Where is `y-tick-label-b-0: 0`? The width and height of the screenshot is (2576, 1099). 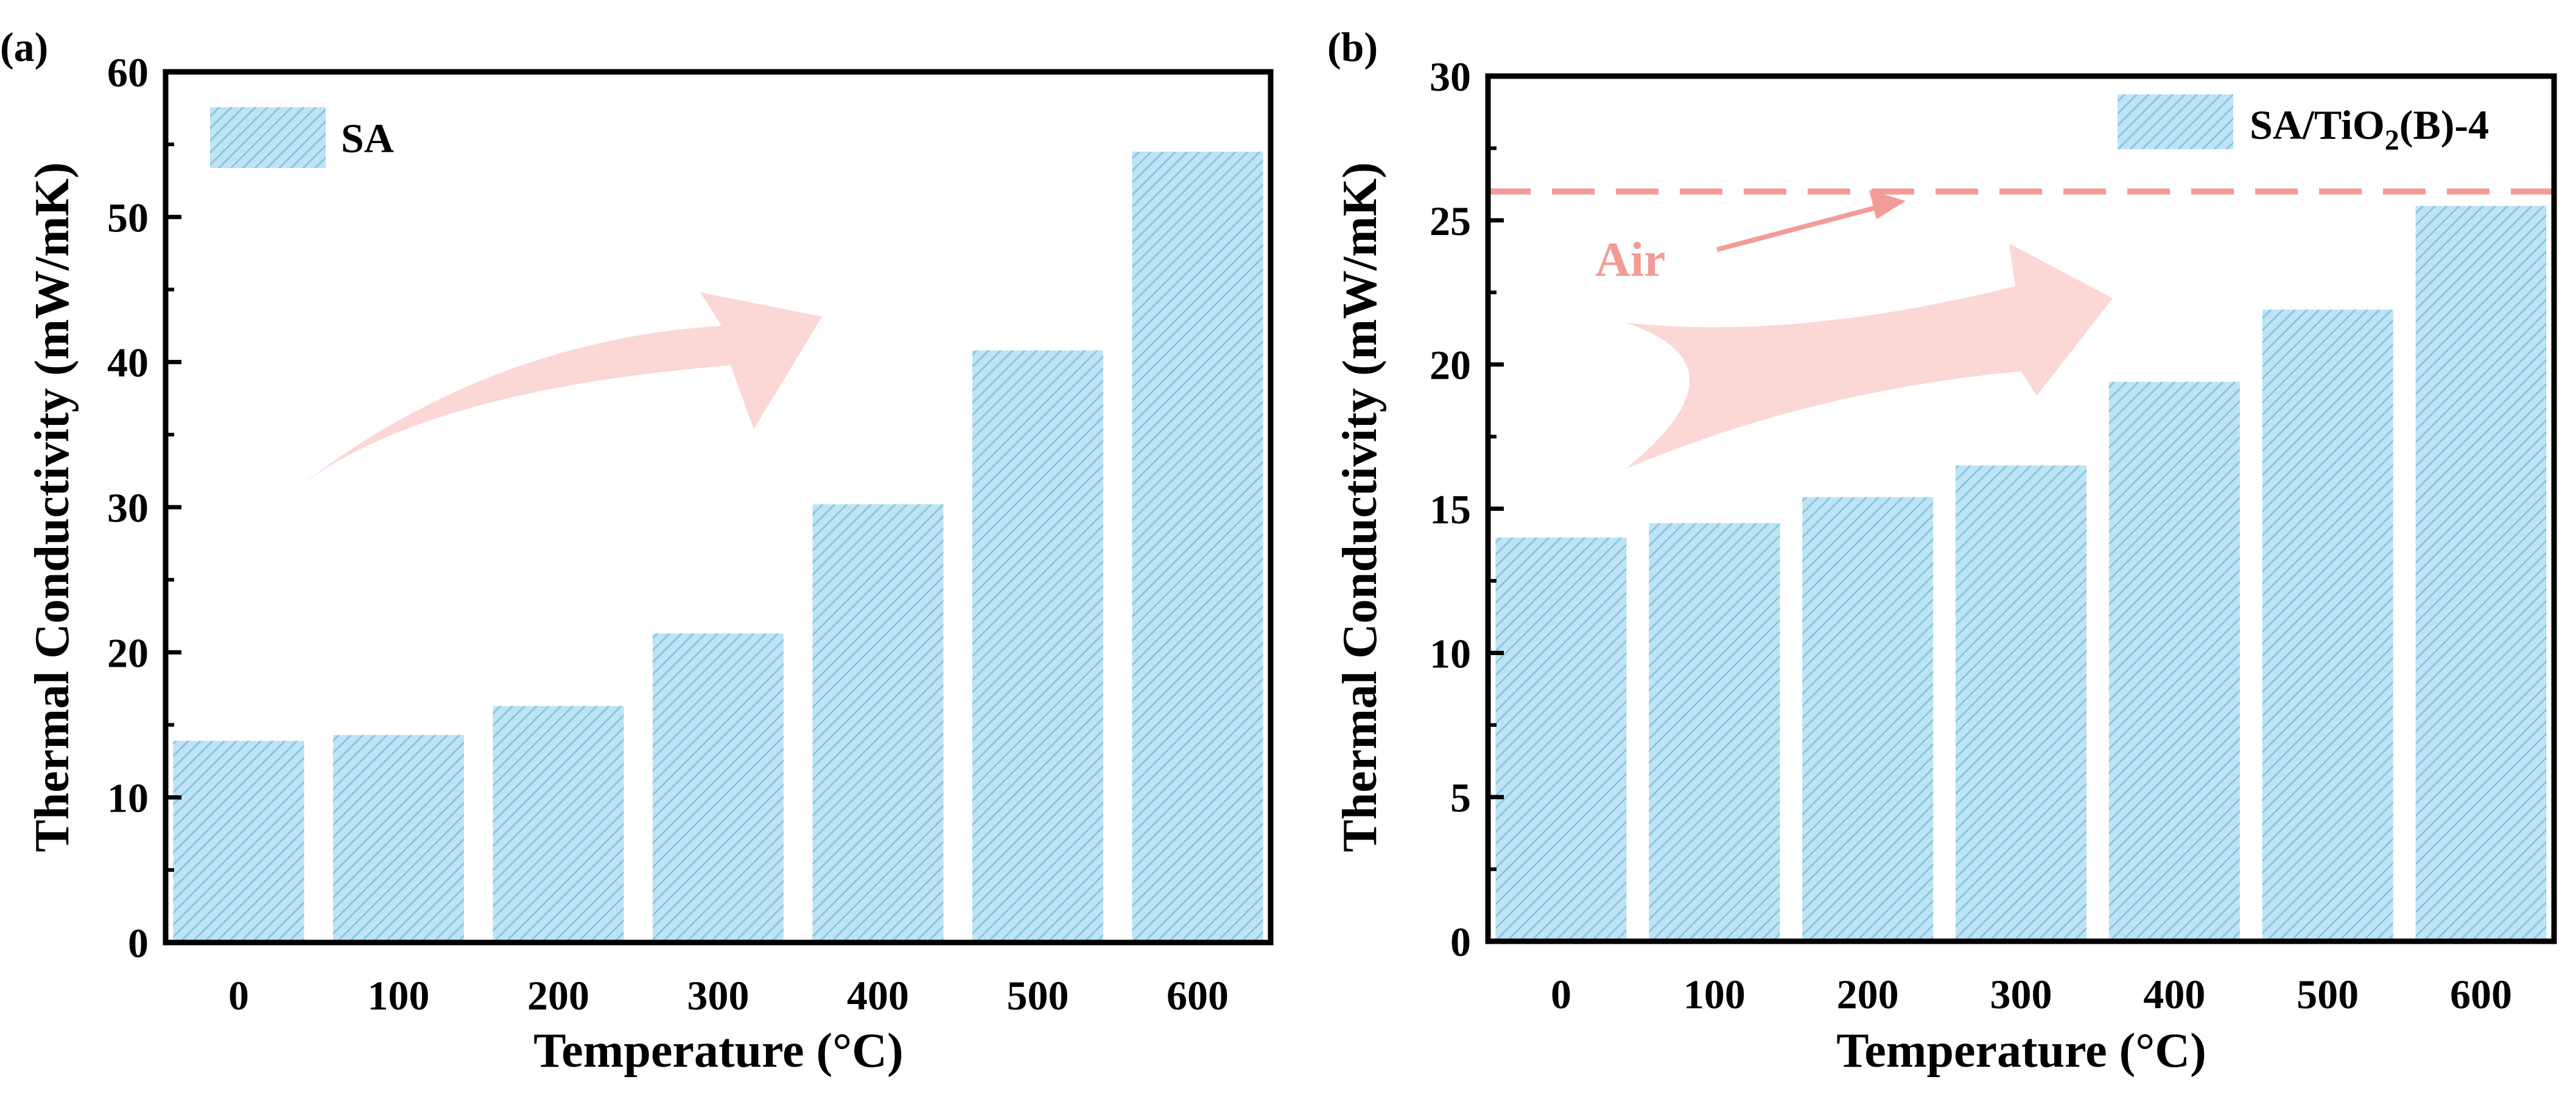
y-tick-label-b-0: 0 is located at coordinates (1461, 942).